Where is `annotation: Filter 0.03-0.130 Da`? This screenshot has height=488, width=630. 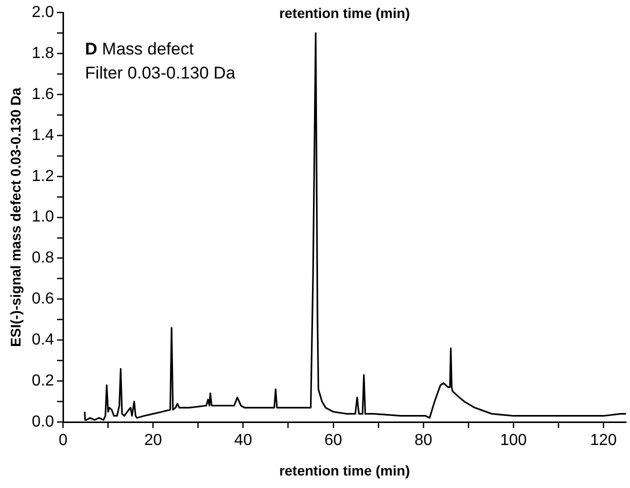 annotation: Filter 0.03-0.130 Da is located at coordinates (160, 73).